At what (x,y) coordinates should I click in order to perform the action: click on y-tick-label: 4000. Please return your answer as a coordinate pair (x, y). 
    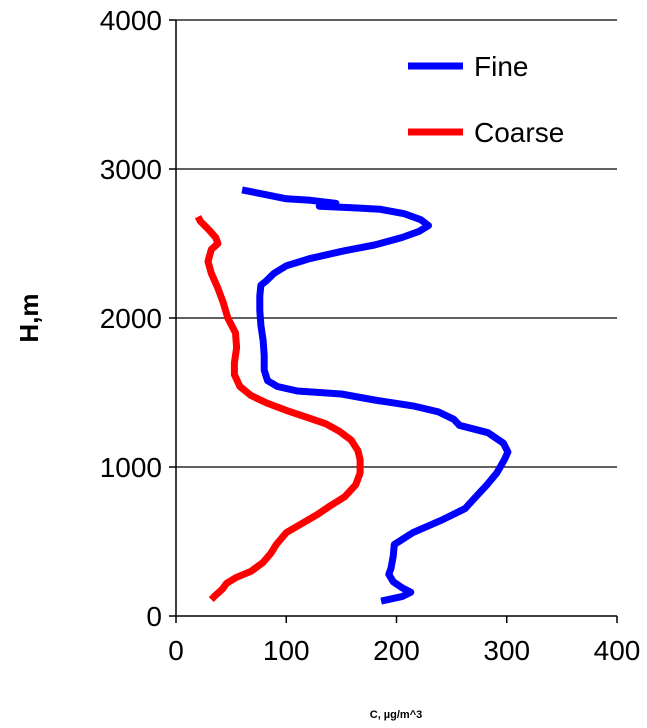
    Looking at the image, I should click on (131, 20).